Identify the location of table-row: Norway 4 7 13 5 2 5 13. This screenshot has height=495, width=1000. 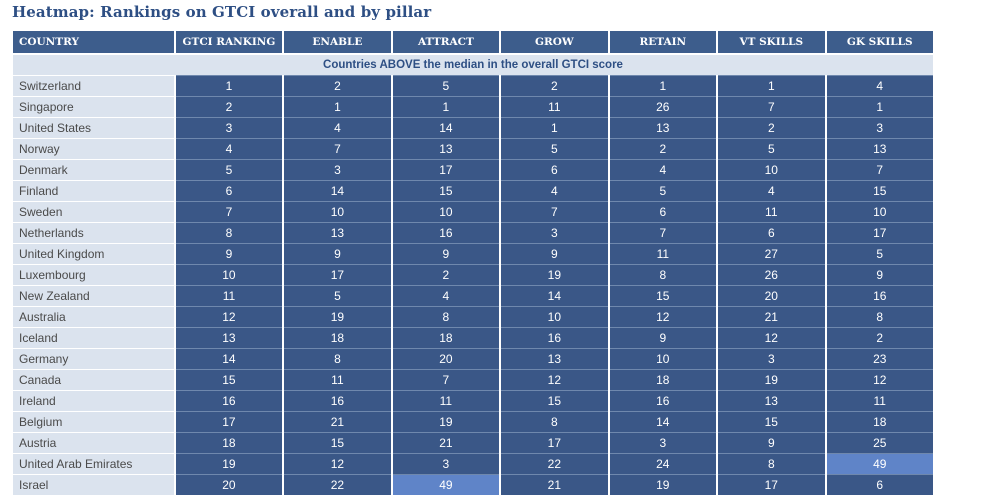
(473, 148).